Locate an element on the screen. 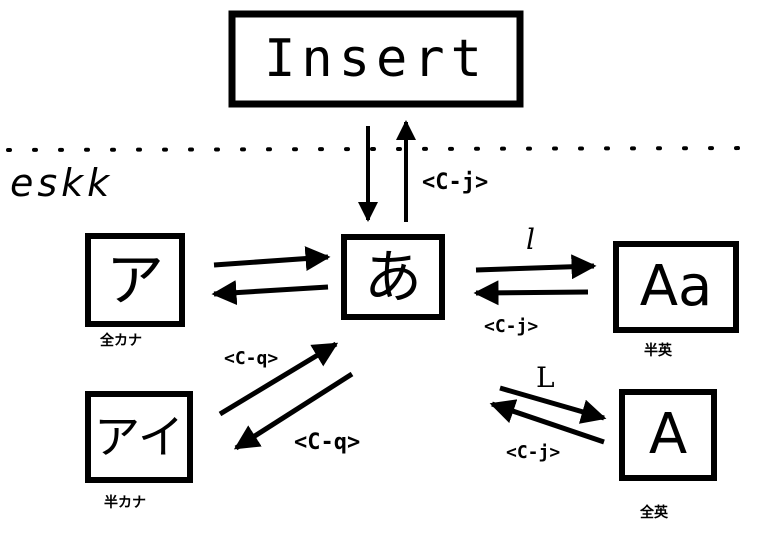 The height and width of the screenshot is (546, 768). edge-label-hankaku-to-hiragana: <C-q> is located at coordinates (251, 358).